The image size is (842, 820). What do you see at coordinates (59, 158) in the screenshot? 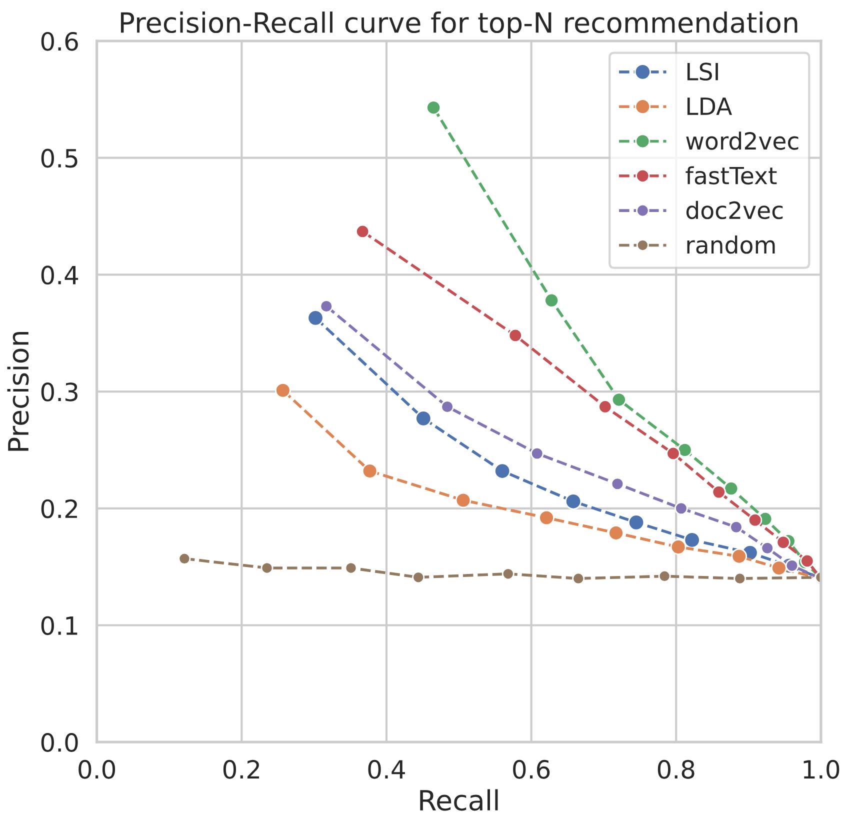
I see `y-tick-label: 0.5` at bounding box center [59, 158].